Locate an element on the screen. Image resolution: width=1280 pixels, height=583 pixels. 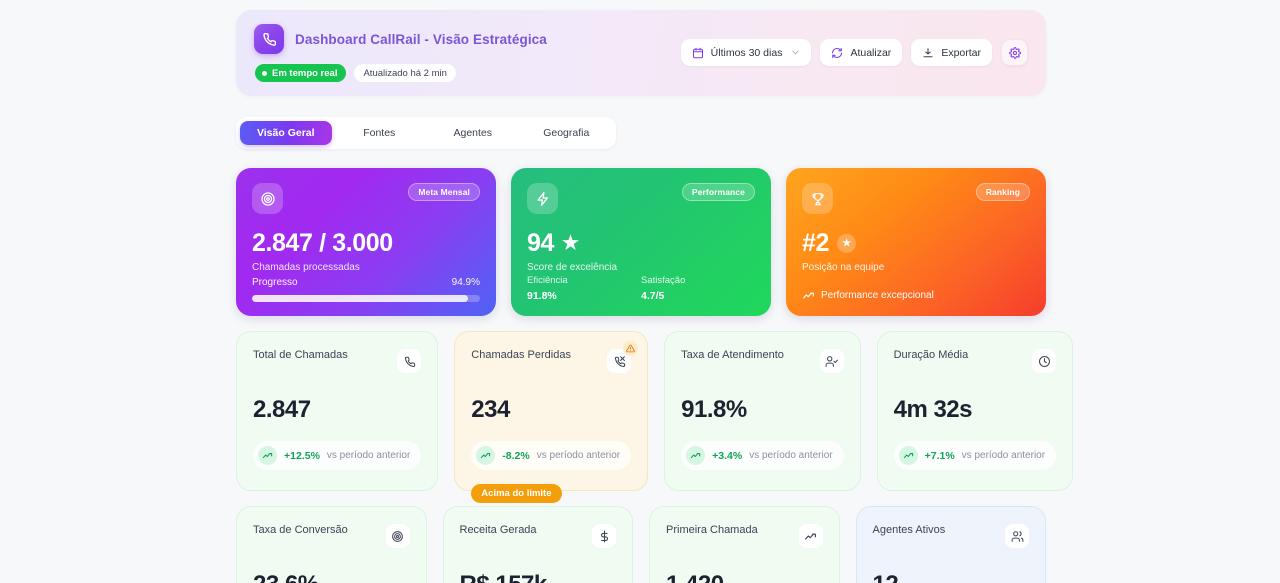
hero-subtitle-performance: Score de excelência is located at coordinates (572, 267).